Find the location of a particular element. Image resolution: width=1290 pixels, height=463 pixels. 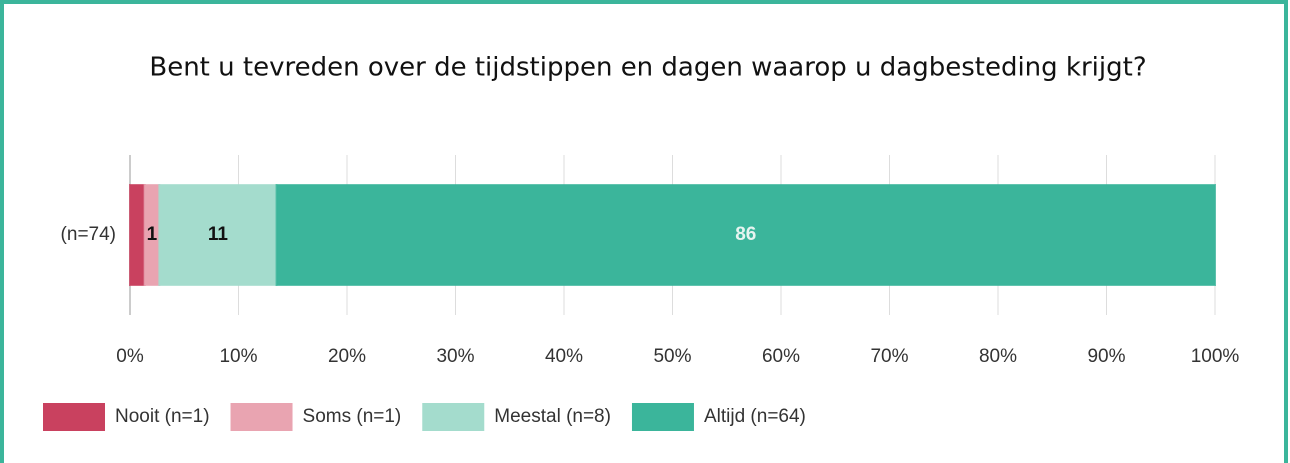

x-tick-label: 80% is located at coordinates (998, 356).